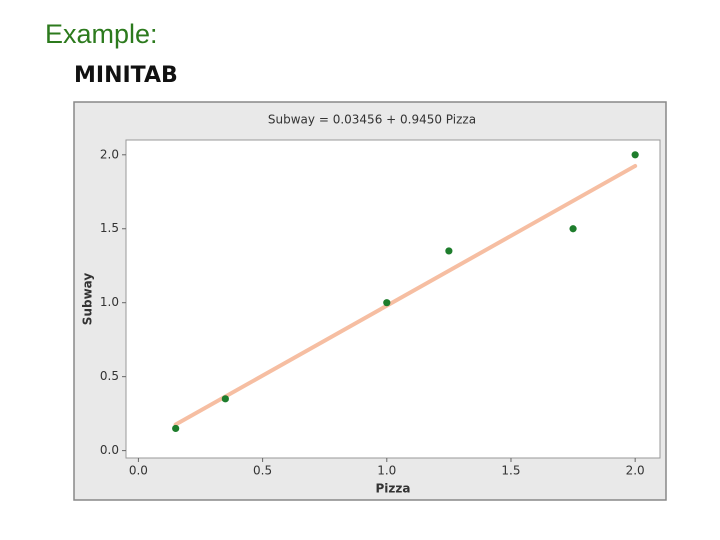 This screenshot has width=720, height=540. Describe the element at coordinates (138, 471) in the screenshot. I see `x-tick-label: 0.0` at that location.